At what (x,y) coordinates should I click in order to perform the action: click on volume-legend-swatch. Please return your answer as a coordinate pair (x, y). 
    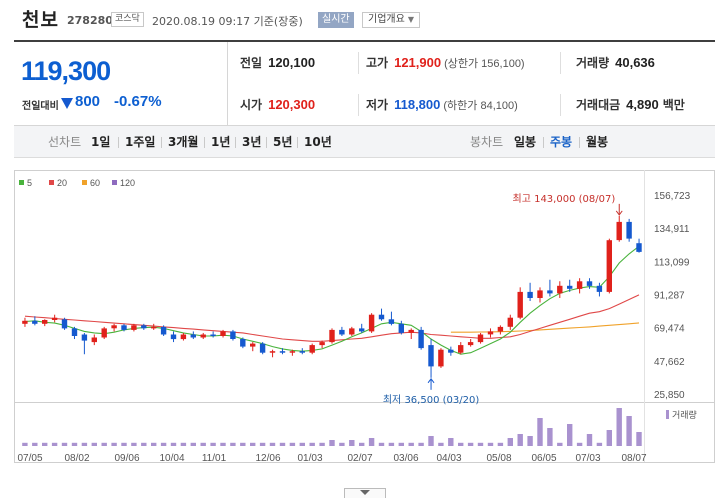
    Looking at the image, I should click on (667, 414).